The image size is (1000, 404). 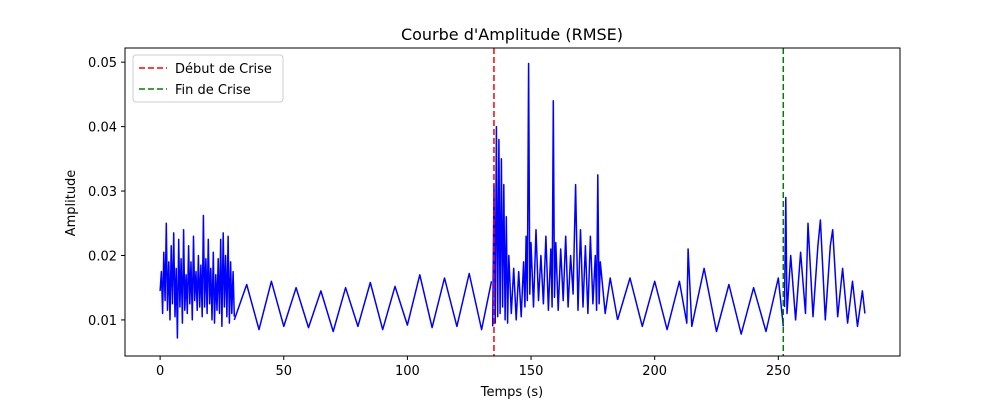 I want to click on x-axis-label: Temps (s), so click(x=511, y=392).